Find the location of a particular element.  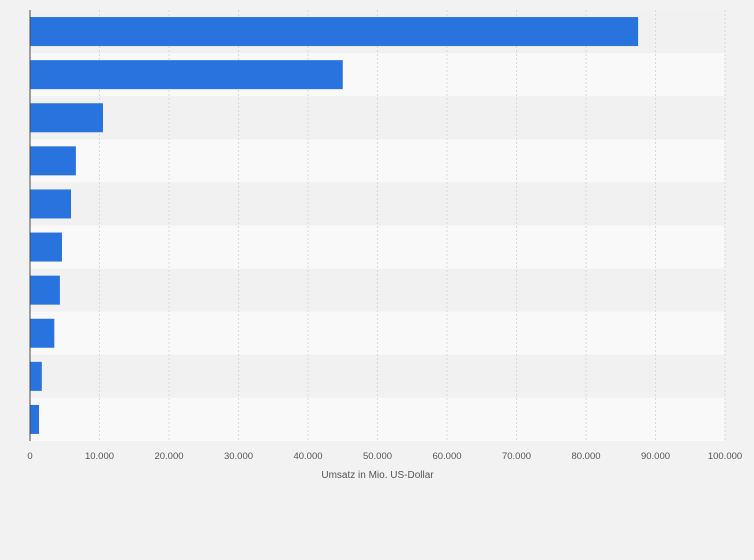

x-tick-label: 90.000 is located at coordinates (655, 456).